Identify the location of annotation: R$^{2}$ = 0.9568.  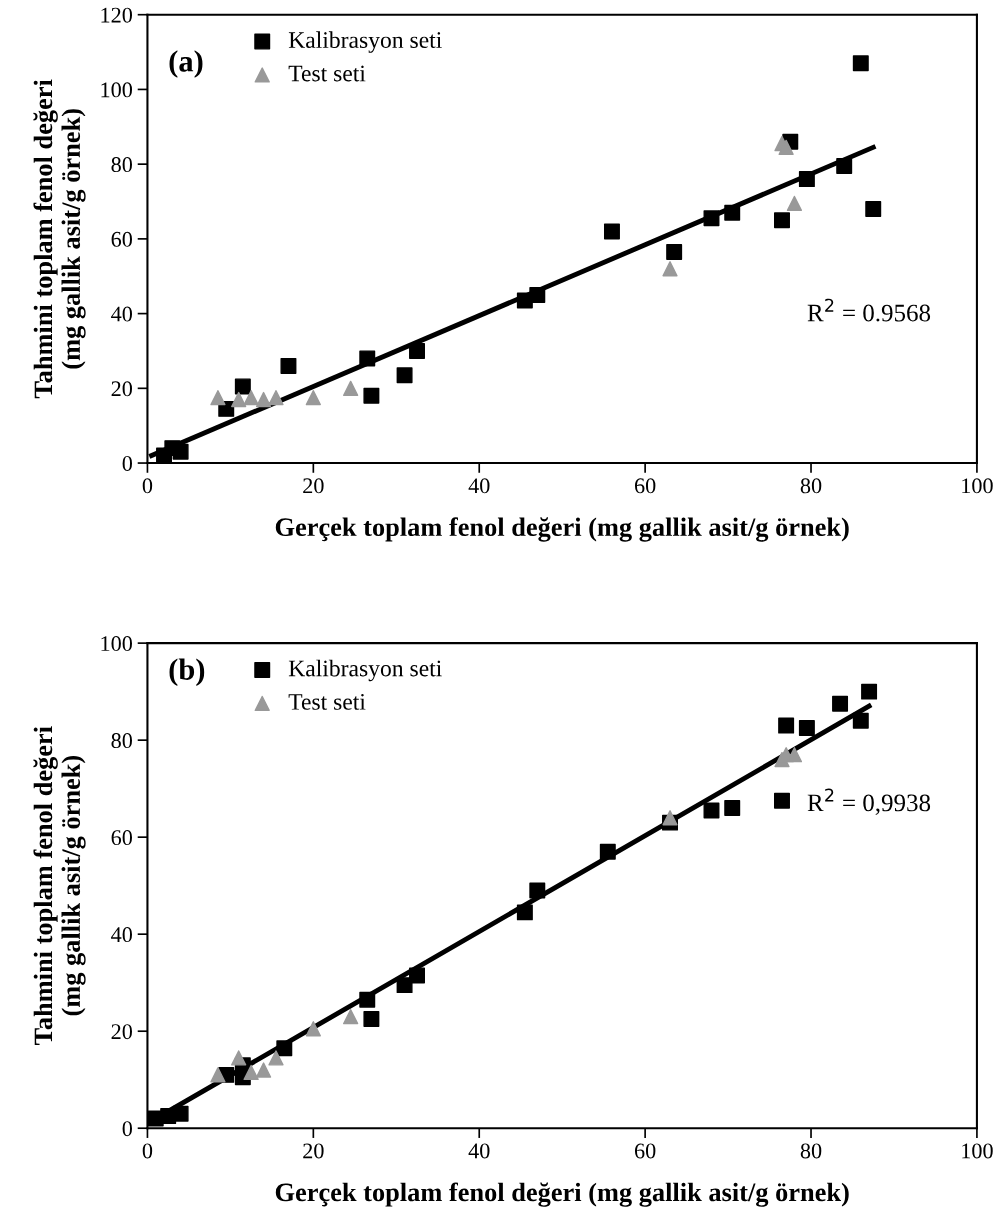
(869, 310).